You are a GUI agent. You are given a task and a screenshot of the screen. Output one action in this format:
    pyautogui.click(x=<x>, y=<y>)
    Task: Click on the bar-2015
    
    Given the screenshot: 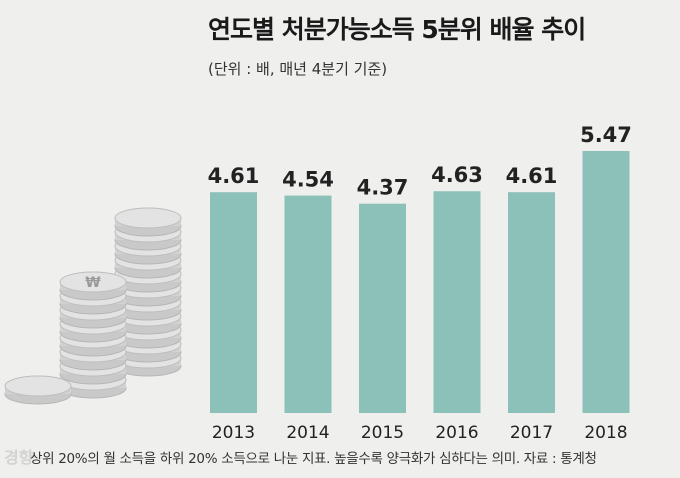 What is the action you would take?
    pyautogui.click(x=382, y=308)
    